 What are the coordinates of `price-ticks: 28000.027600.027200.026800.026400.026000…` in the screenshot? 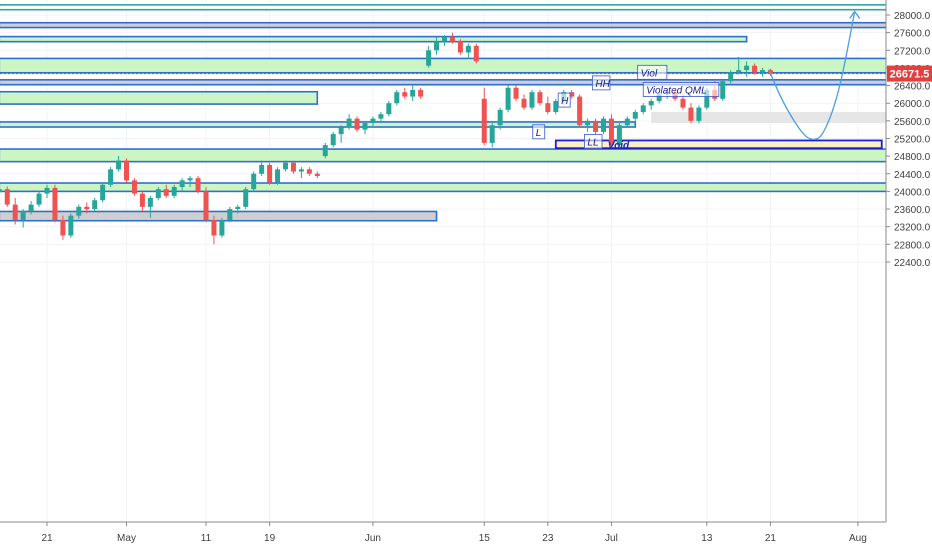 It's located at (908, 140).